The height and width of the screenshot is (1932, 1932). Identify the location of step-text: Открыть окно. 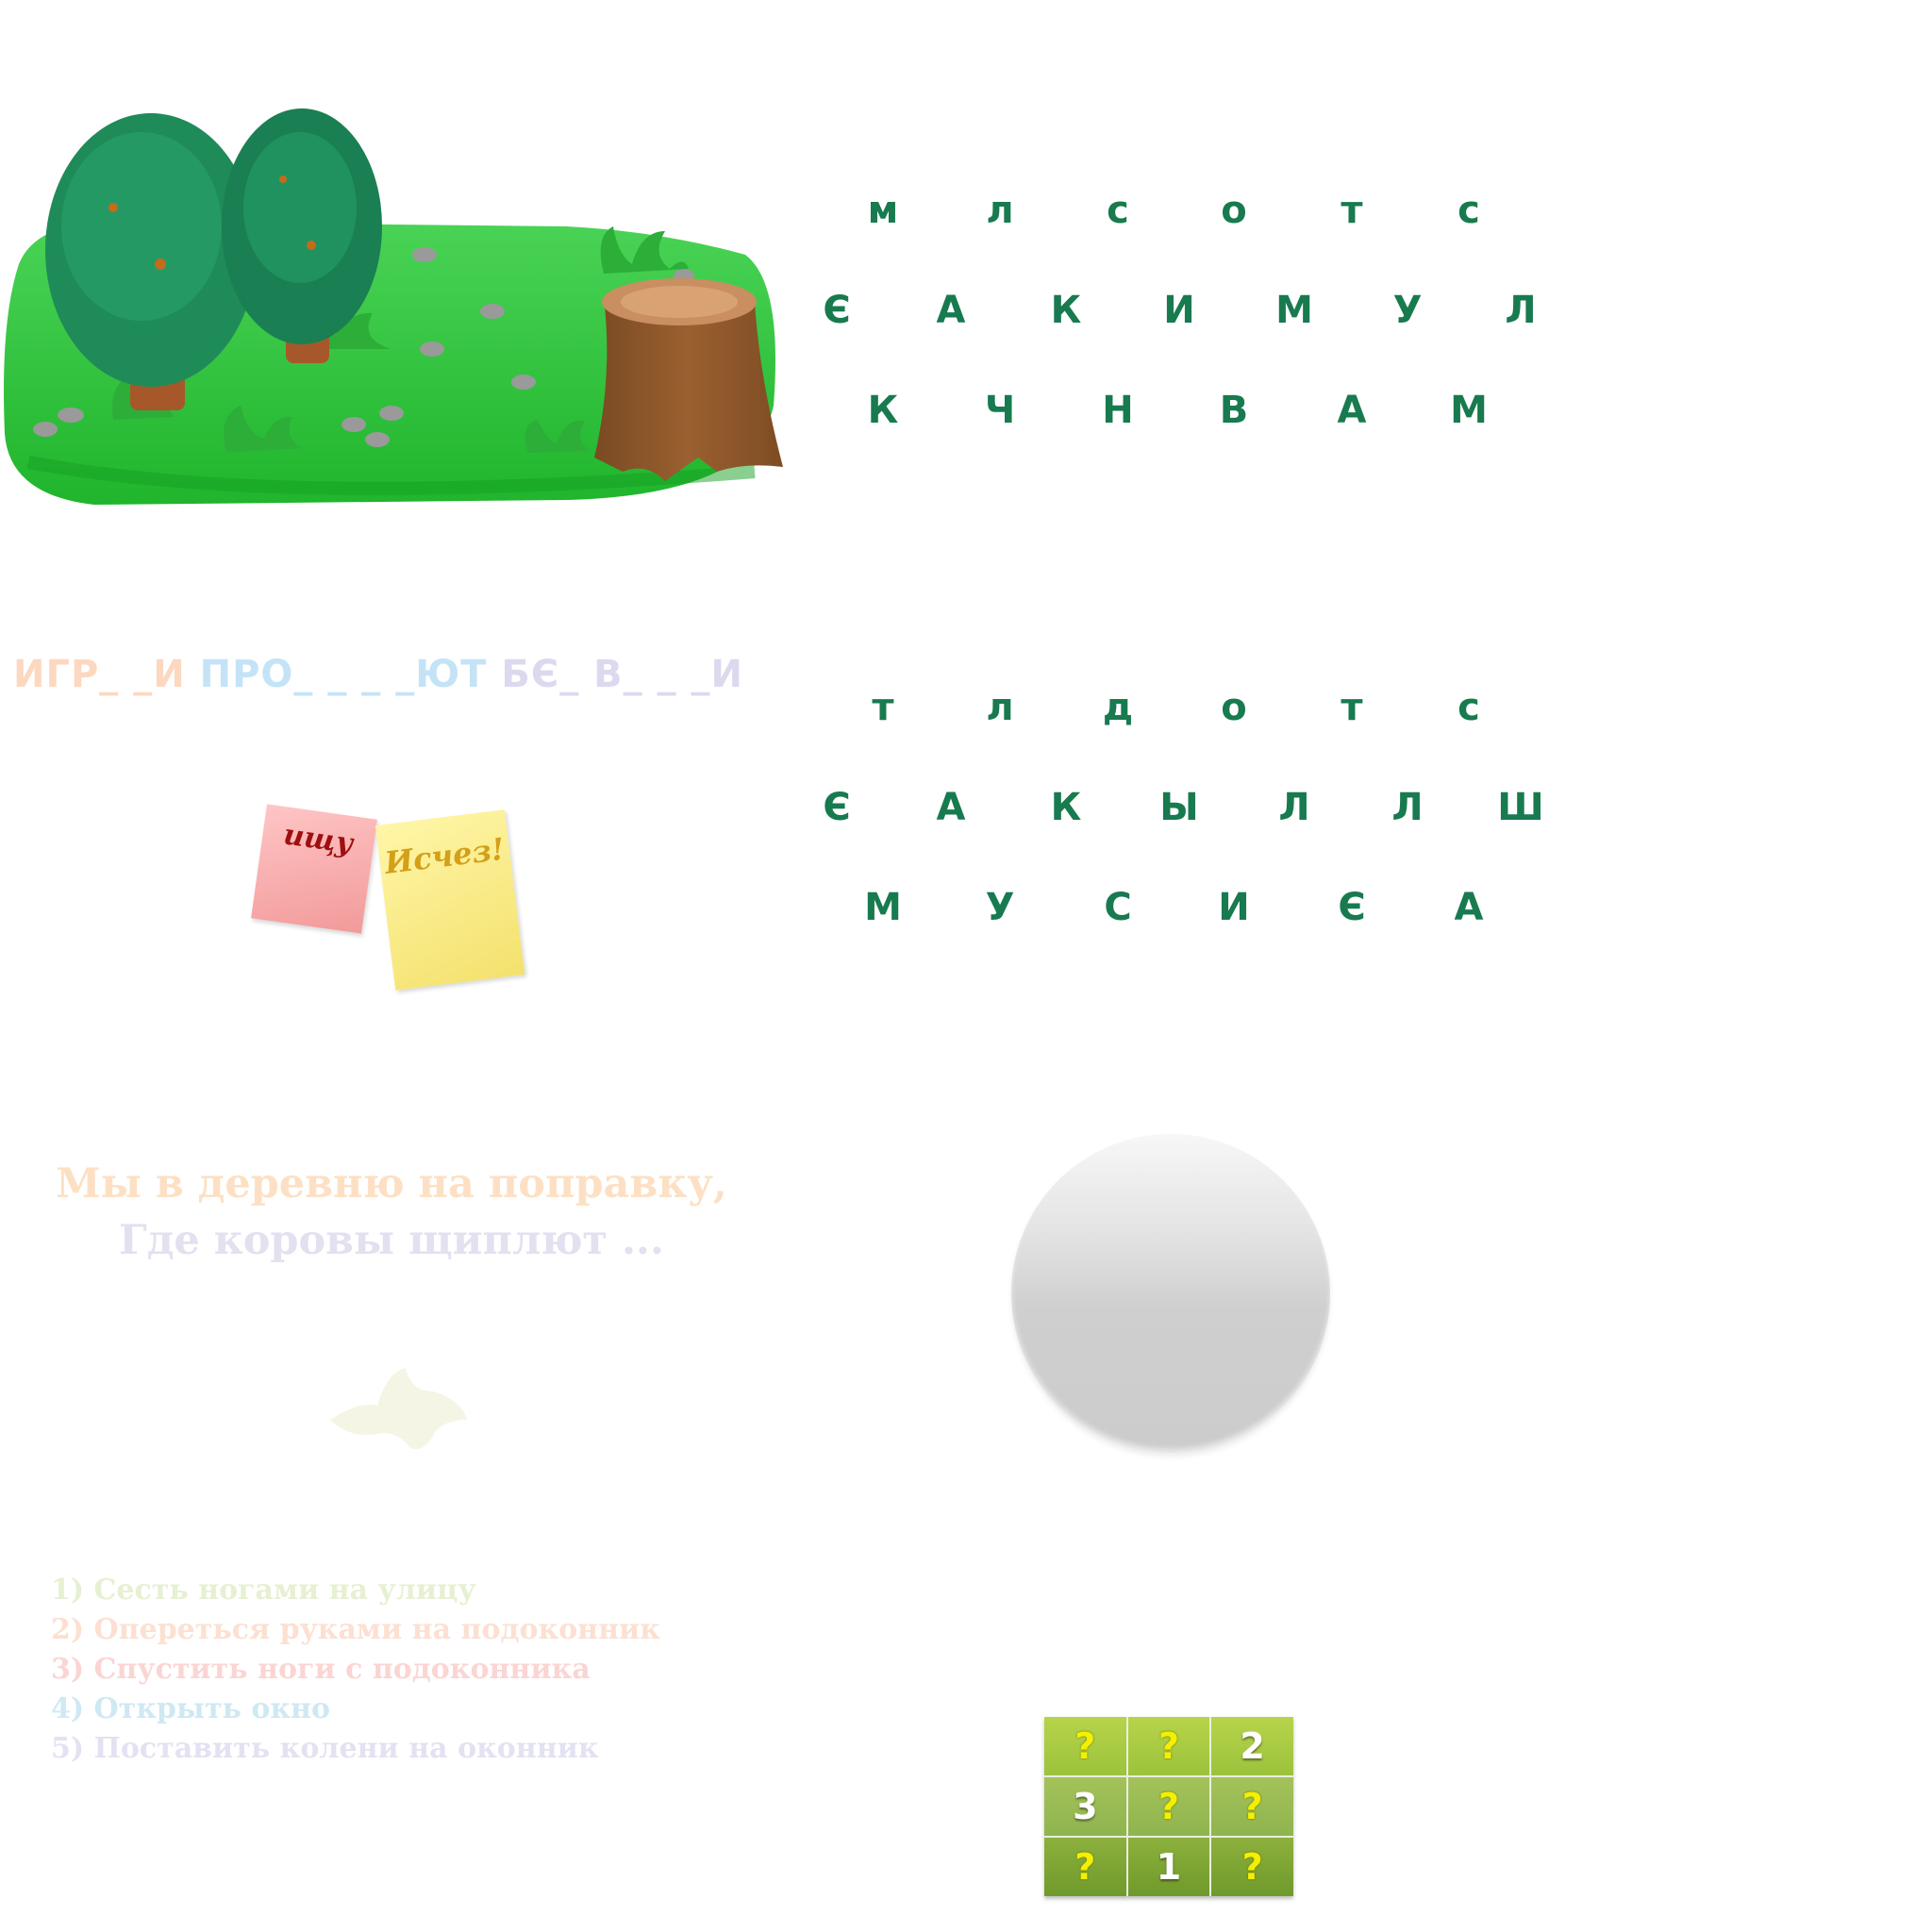
(212, 1709).